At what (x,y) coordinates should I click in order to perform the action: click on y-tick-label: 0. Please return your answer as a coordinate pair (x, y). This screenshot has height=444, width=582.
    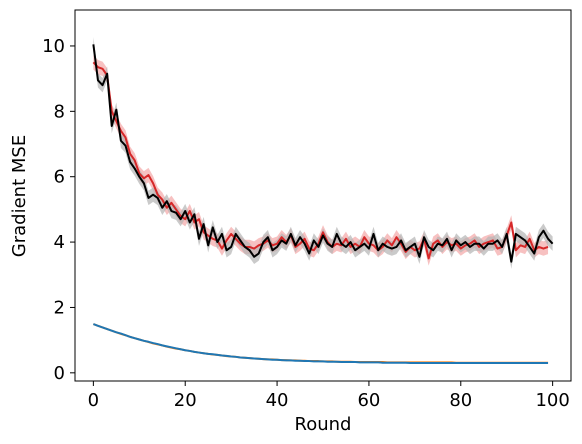
    Looking at the image, I should click on (59, 373).